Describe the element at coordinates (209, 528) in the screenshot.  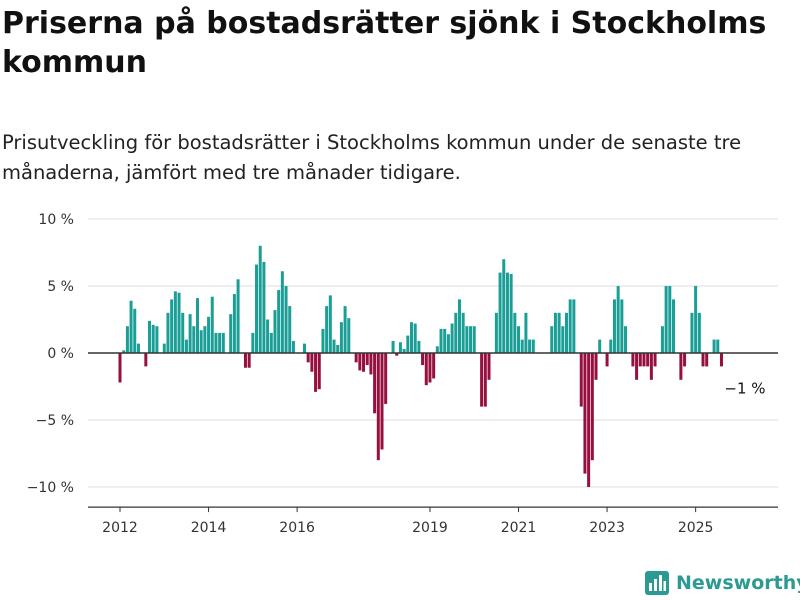
I see `x-tick-label: 2014` at that location.